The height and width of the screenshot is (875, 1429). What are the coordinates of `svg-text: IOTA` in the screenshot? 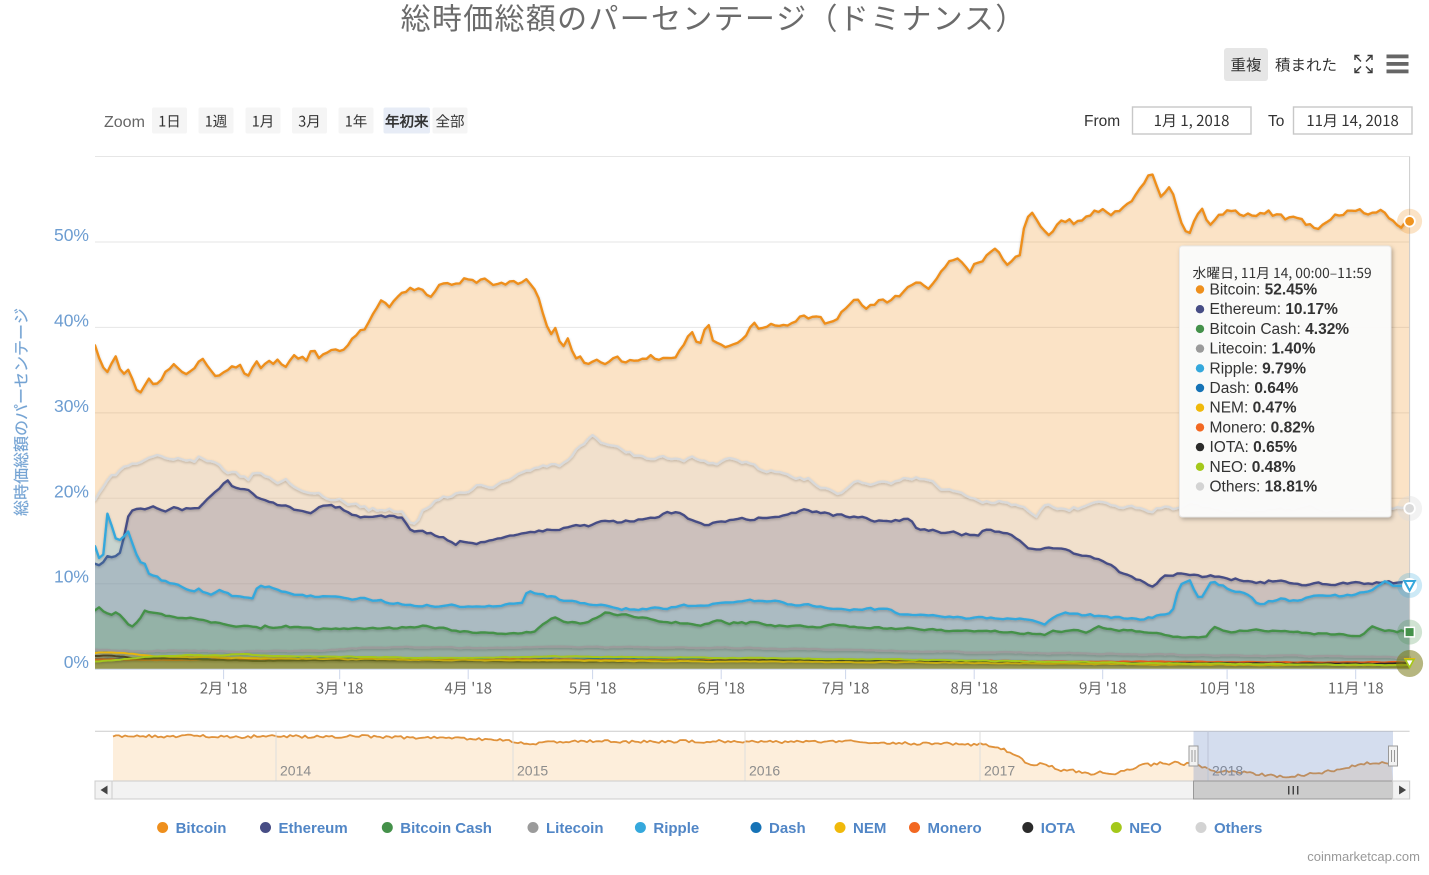 It's located at (1058, 828).